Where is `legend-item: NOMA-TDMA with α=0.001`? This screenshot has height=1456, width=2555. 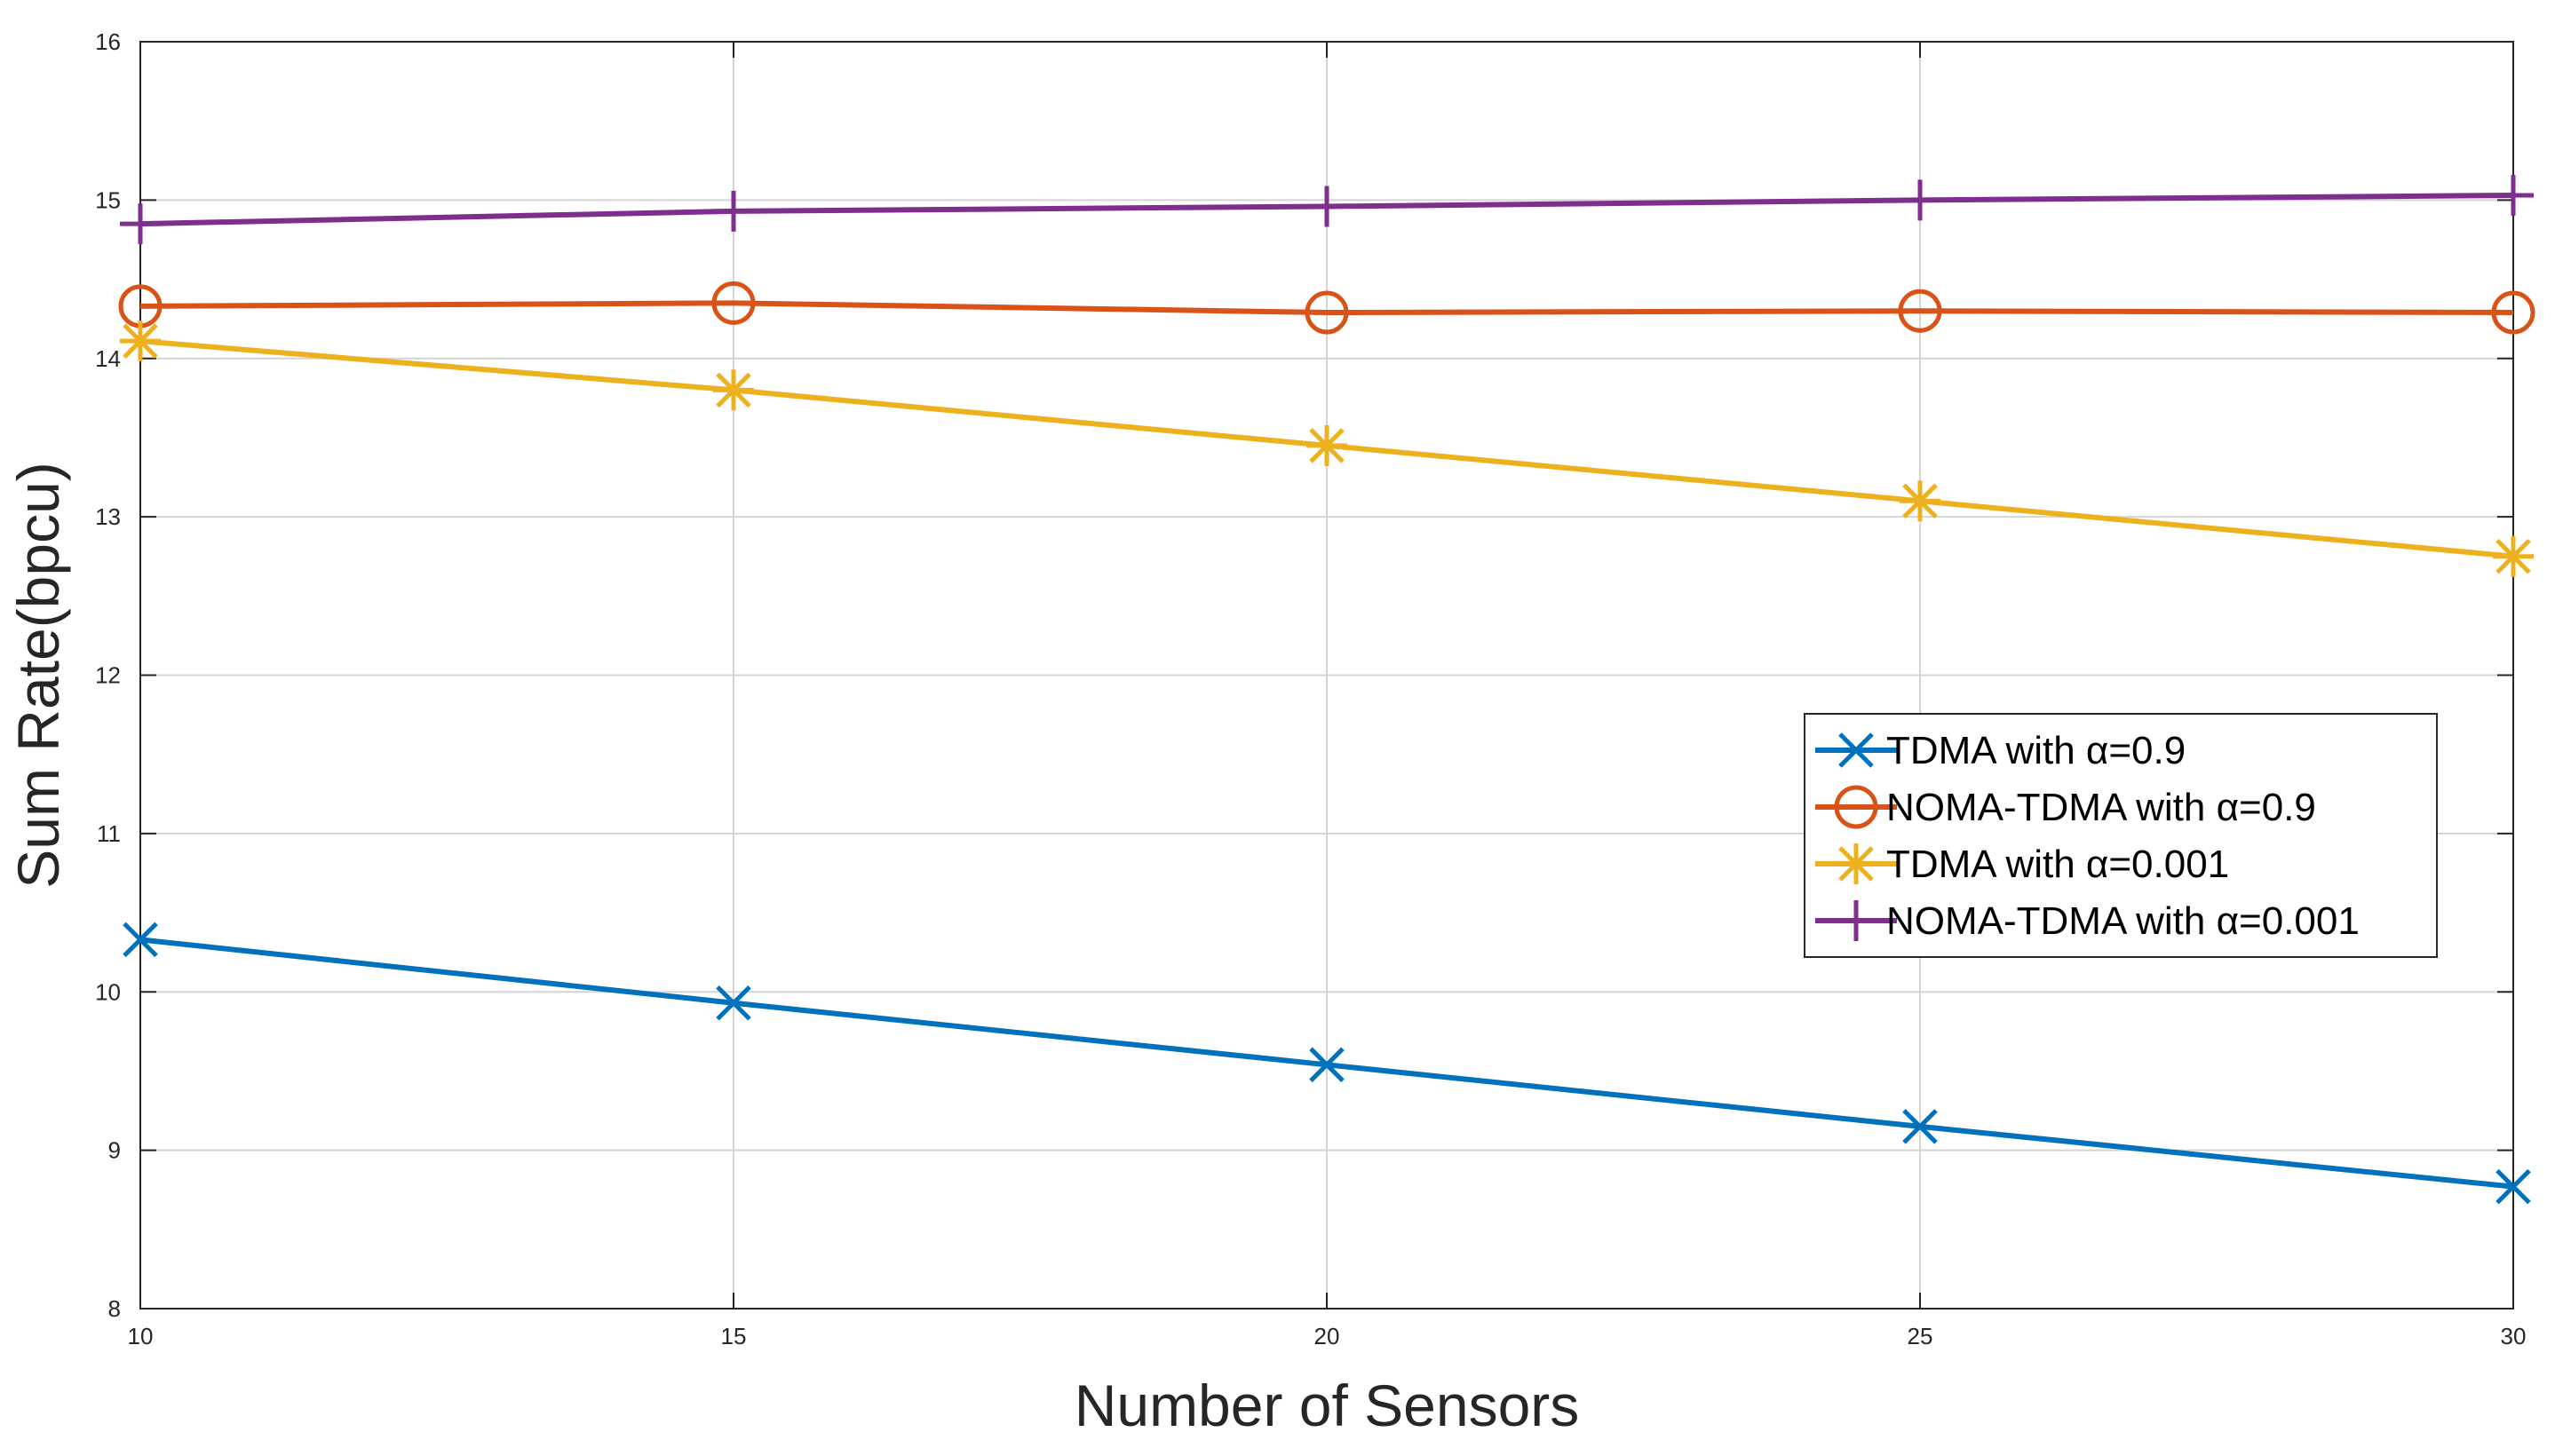
legend-item: NOMA-TDMA with α=0.001 is located at coordinates (2087, 921).